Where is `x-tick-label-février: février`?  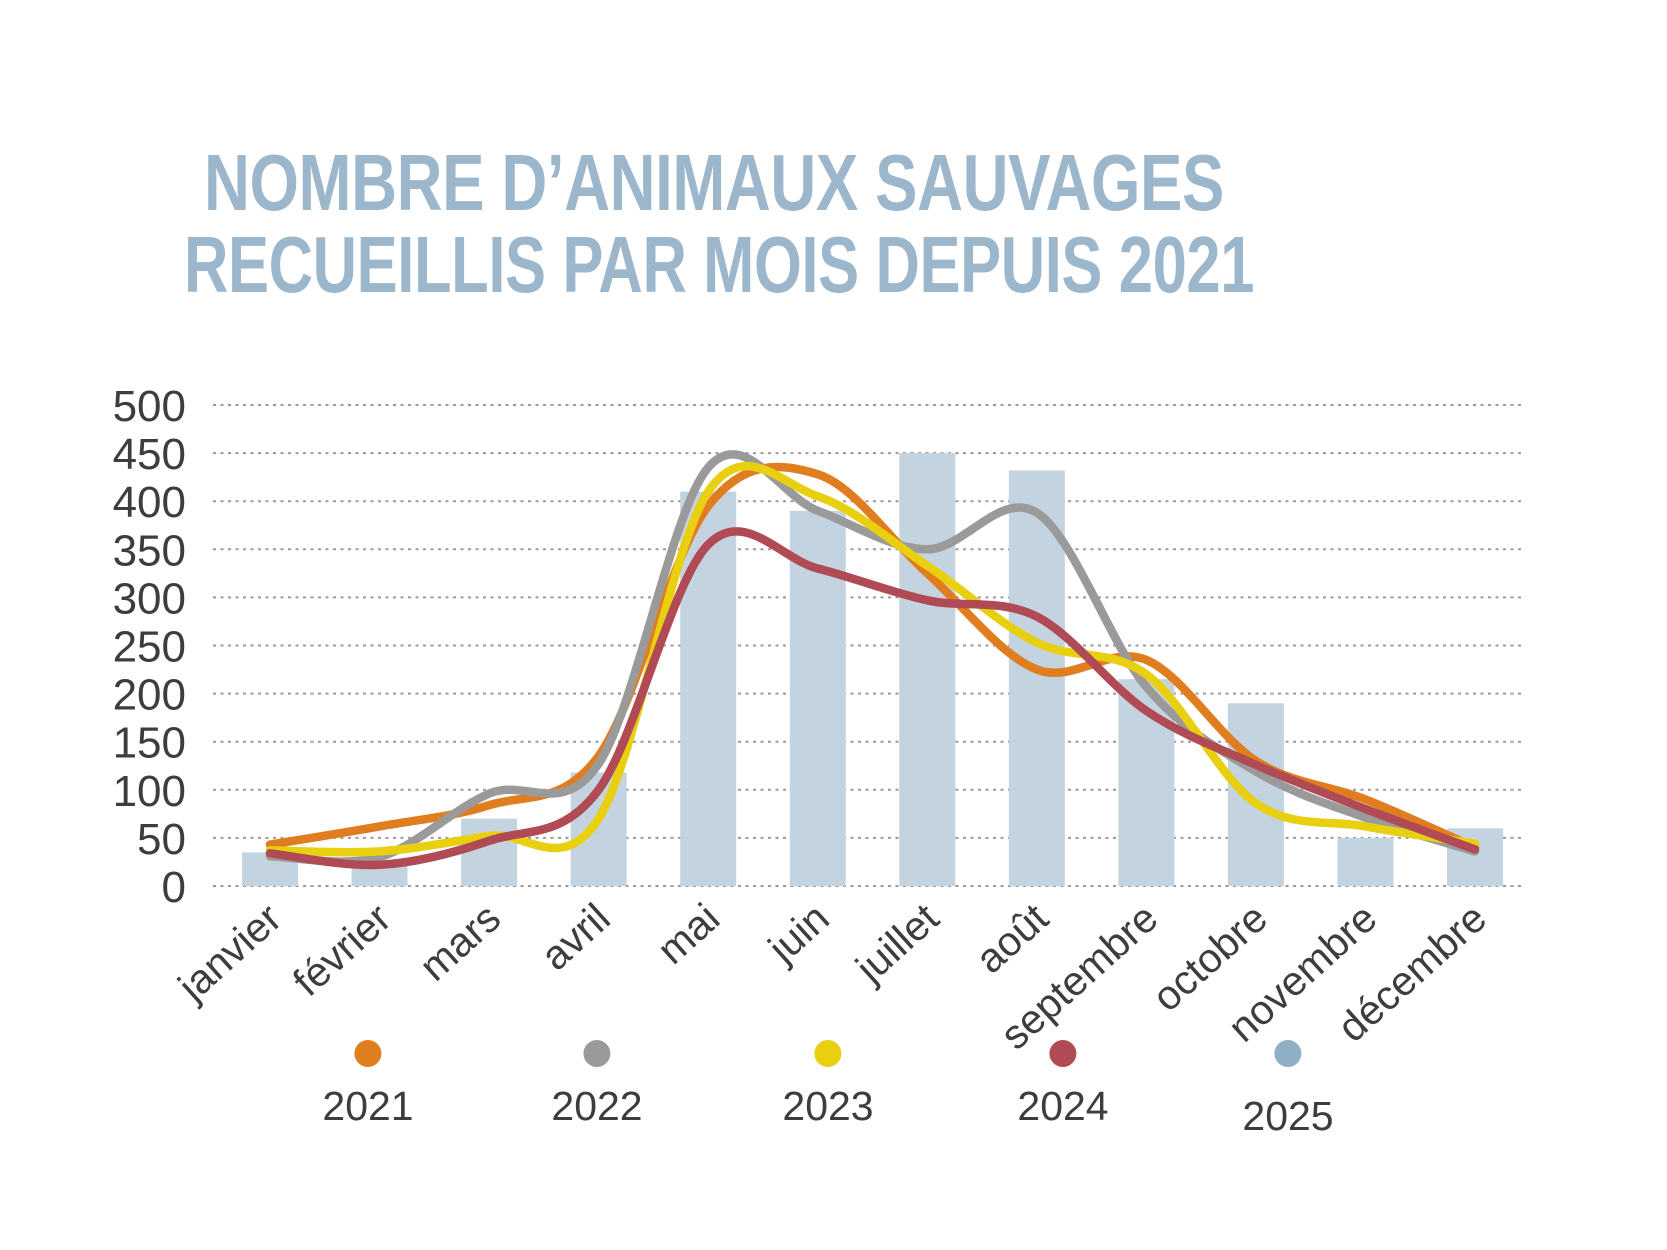
x-tick-label-février: février is located at coordinates (341, 950).